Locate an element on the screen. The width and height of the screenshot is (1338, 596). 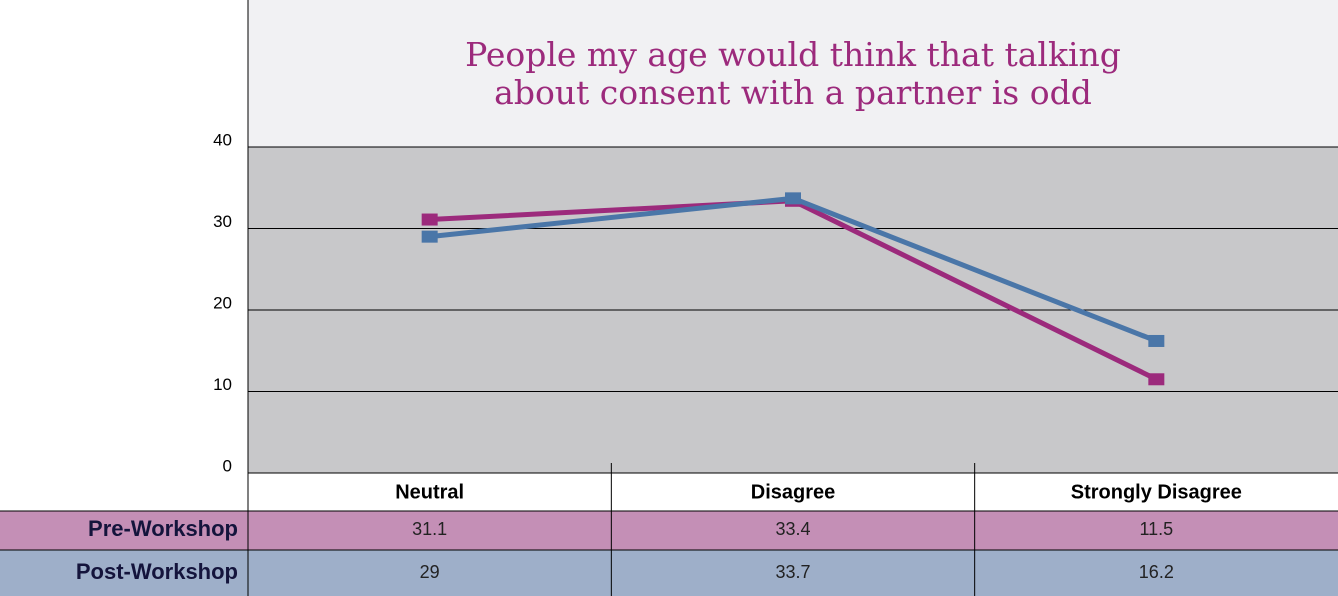
y-tick-label: 20 is located at coordinates (222, 302).